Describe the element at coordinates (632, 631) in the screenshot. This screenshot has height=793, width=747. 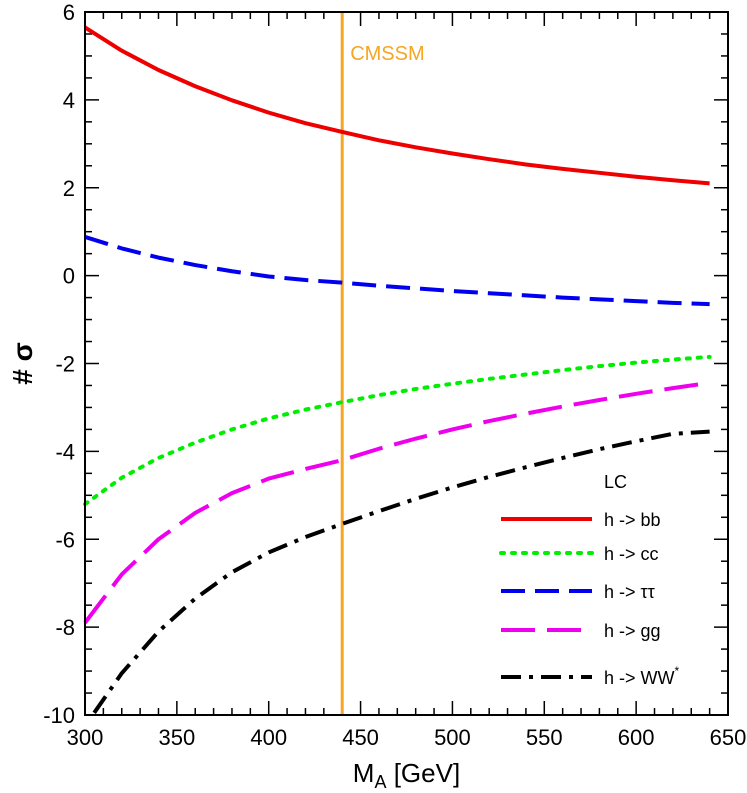
I see `legend-label: h -> gg` at that location.